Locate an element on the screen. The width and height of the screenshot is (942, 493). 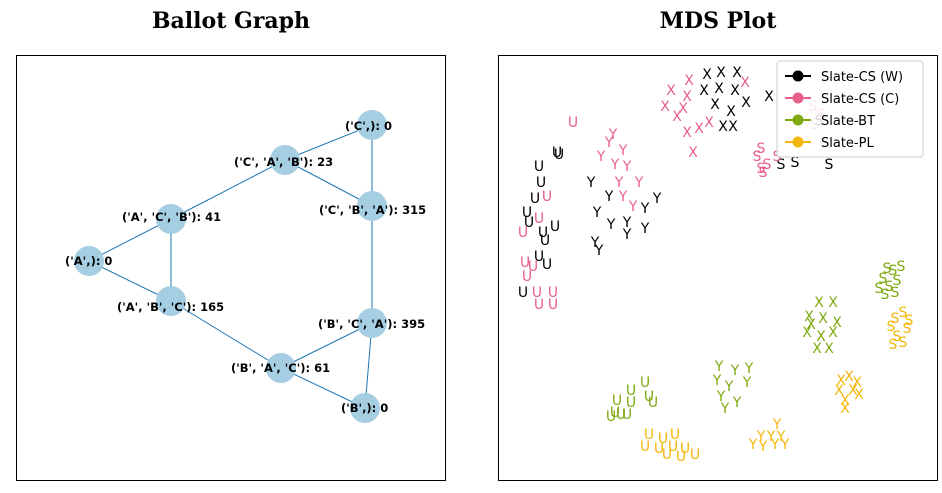
graph-node-cba is located at coordinates (372, 206).